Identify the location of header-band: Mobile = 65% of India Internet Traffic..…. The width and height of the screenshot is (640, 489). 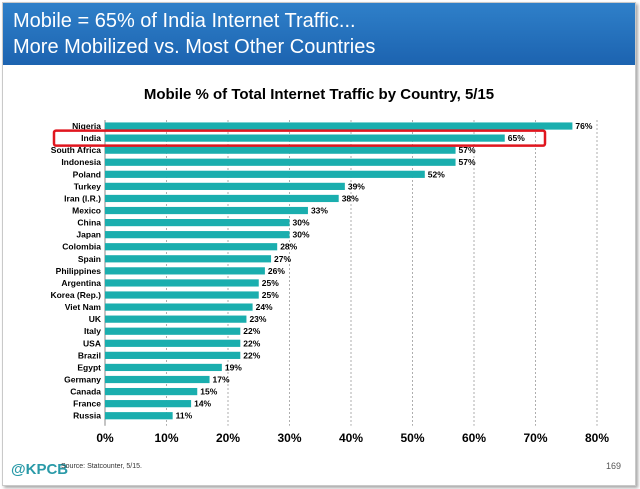
(319, 34).